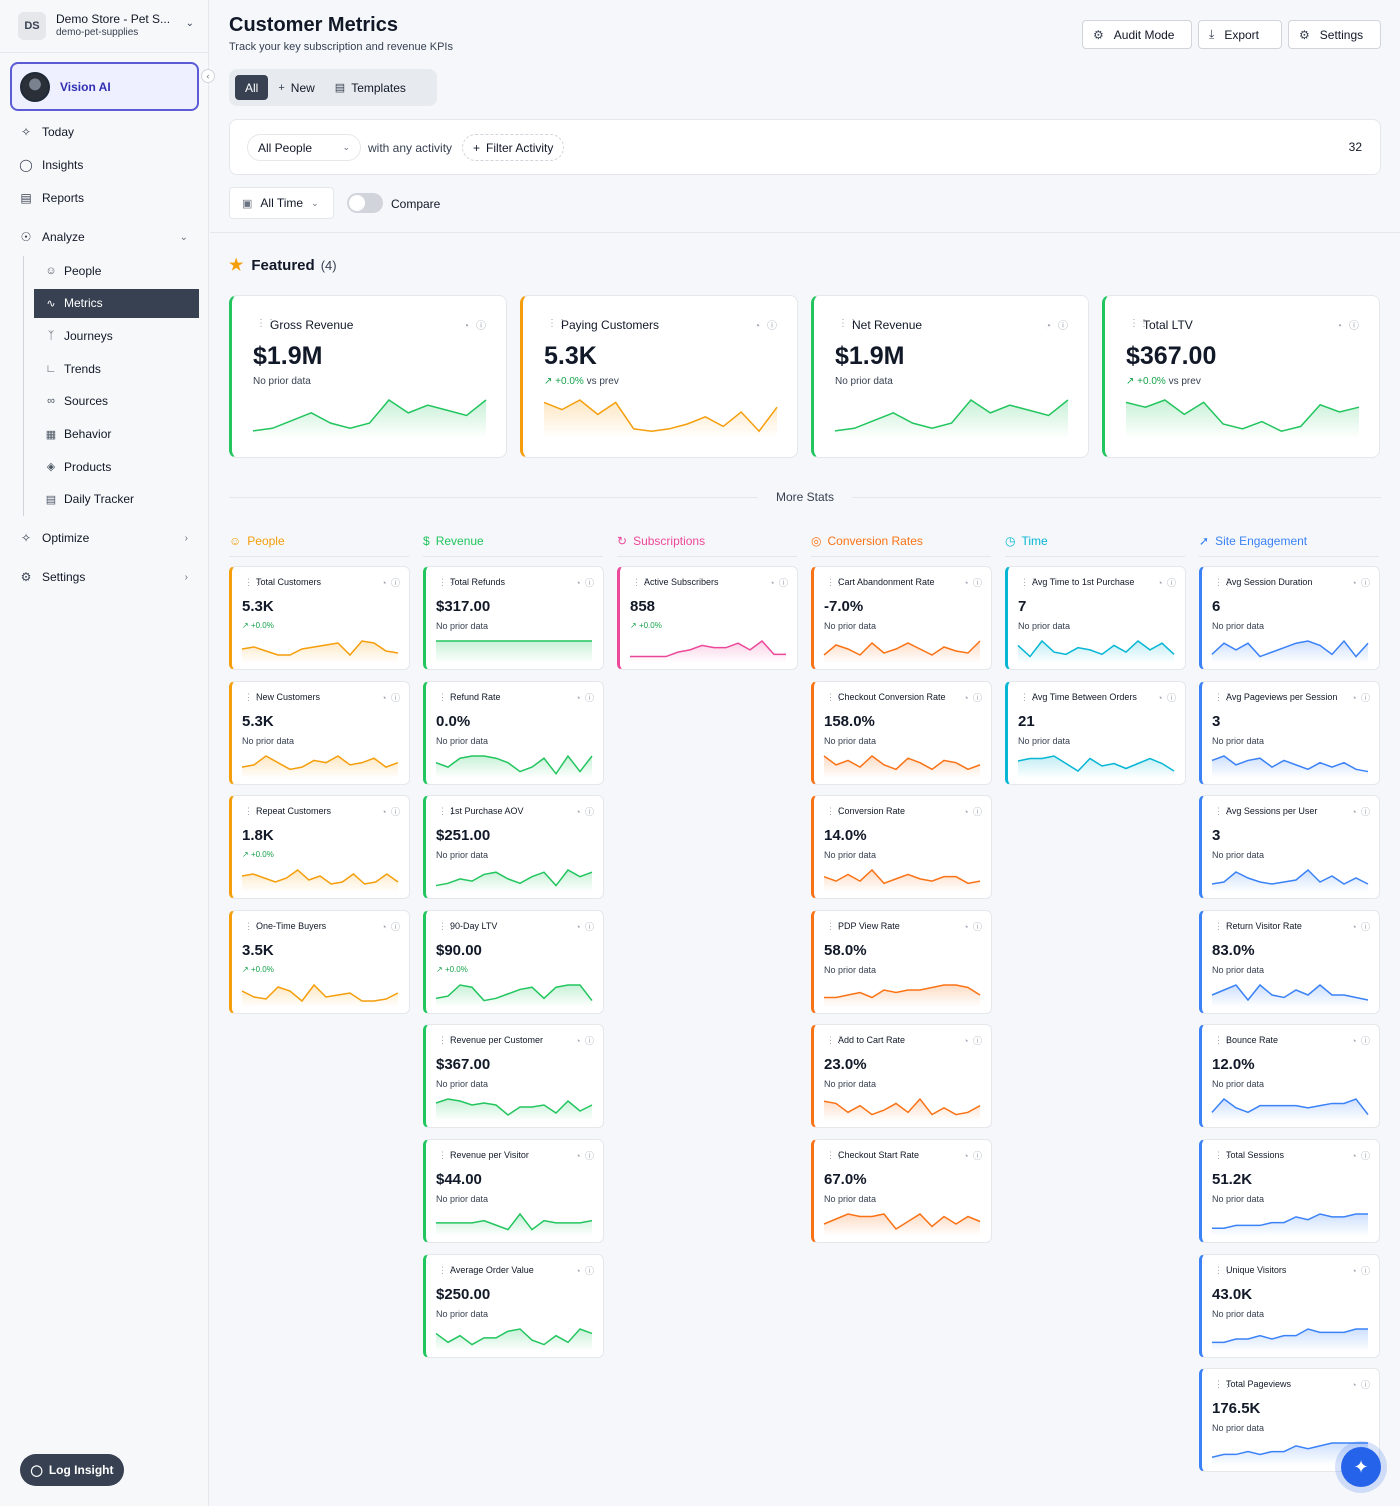 Image resolution: width=1400 pixels, height=1506 pixels. What do you see at coordinates (319, 847) in the screenshot?
I see `metric-card-repeat-customers: ⋮⋮ Repeat Customers ◔ ⓘ 1.8K ↗ +0.0%` at bounding box center [319, 847].